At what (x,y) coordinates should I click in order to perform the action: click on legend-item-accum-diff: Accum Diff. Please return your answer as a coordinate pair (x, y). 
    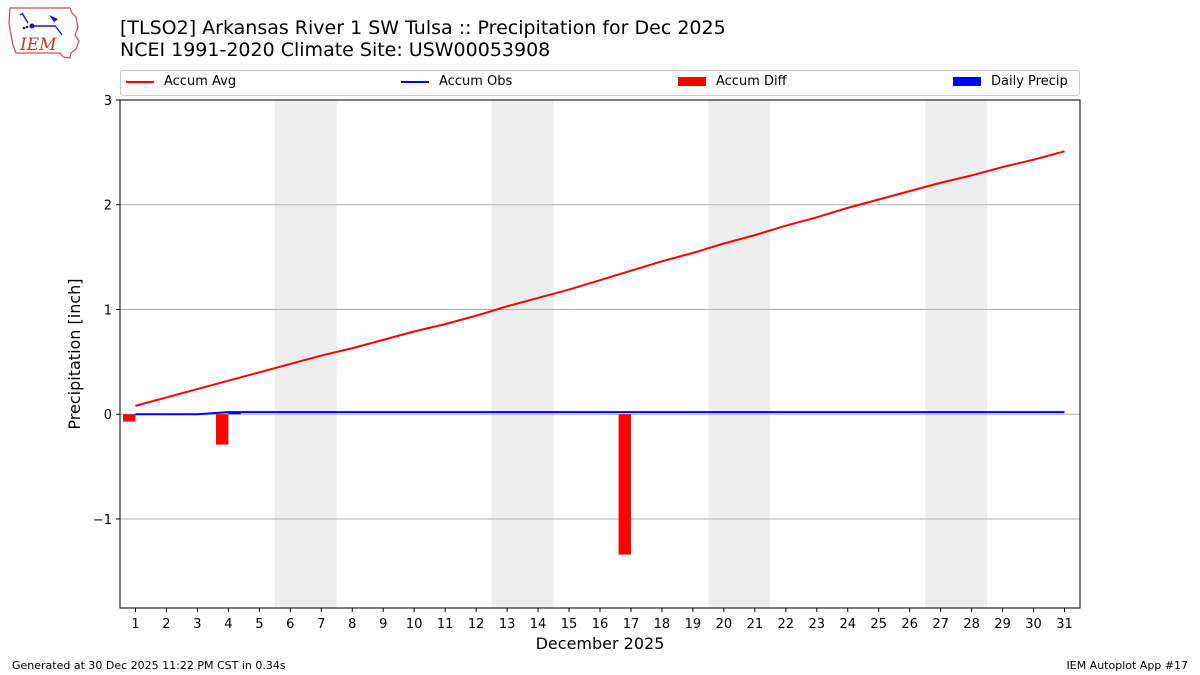
    Looking at the image, I should click on (732, 81).